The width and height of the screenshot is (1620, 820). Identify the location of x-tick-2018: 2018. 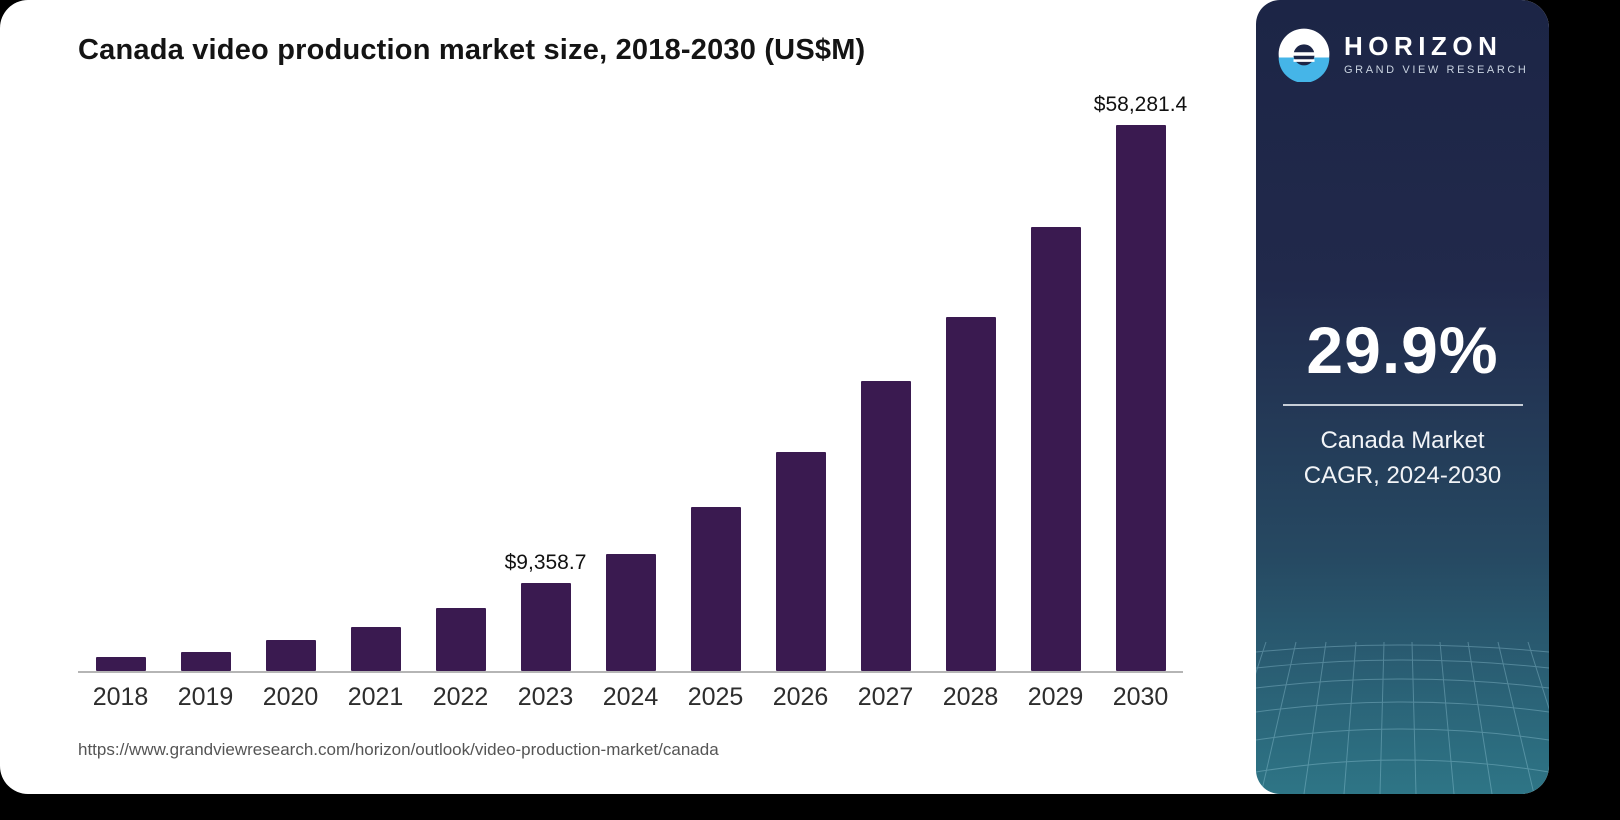
(120, 697).